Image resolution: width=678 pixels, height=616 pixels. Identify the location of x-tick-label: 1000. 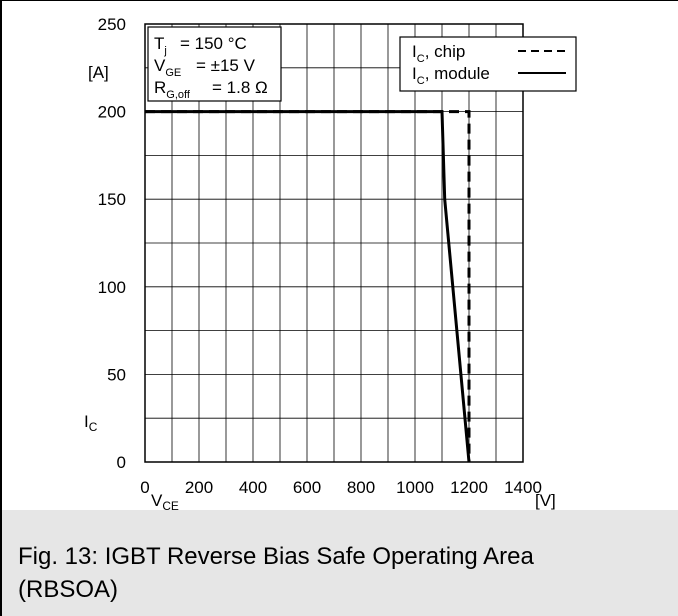
(415, 487).